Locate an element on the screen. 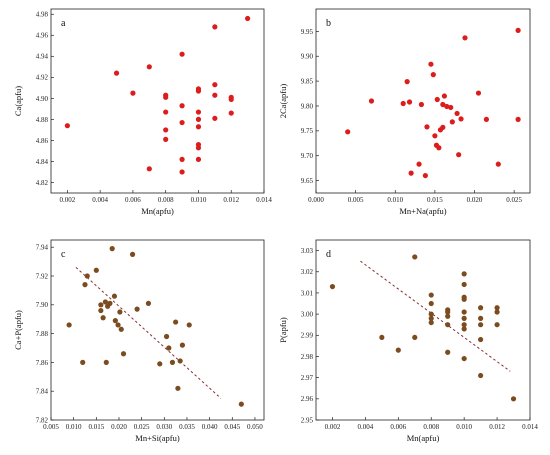 The height and width of the screenshot is (455, 550). x-axis-label: Mn+Na(apfu) is located at coordinates (422, 211).